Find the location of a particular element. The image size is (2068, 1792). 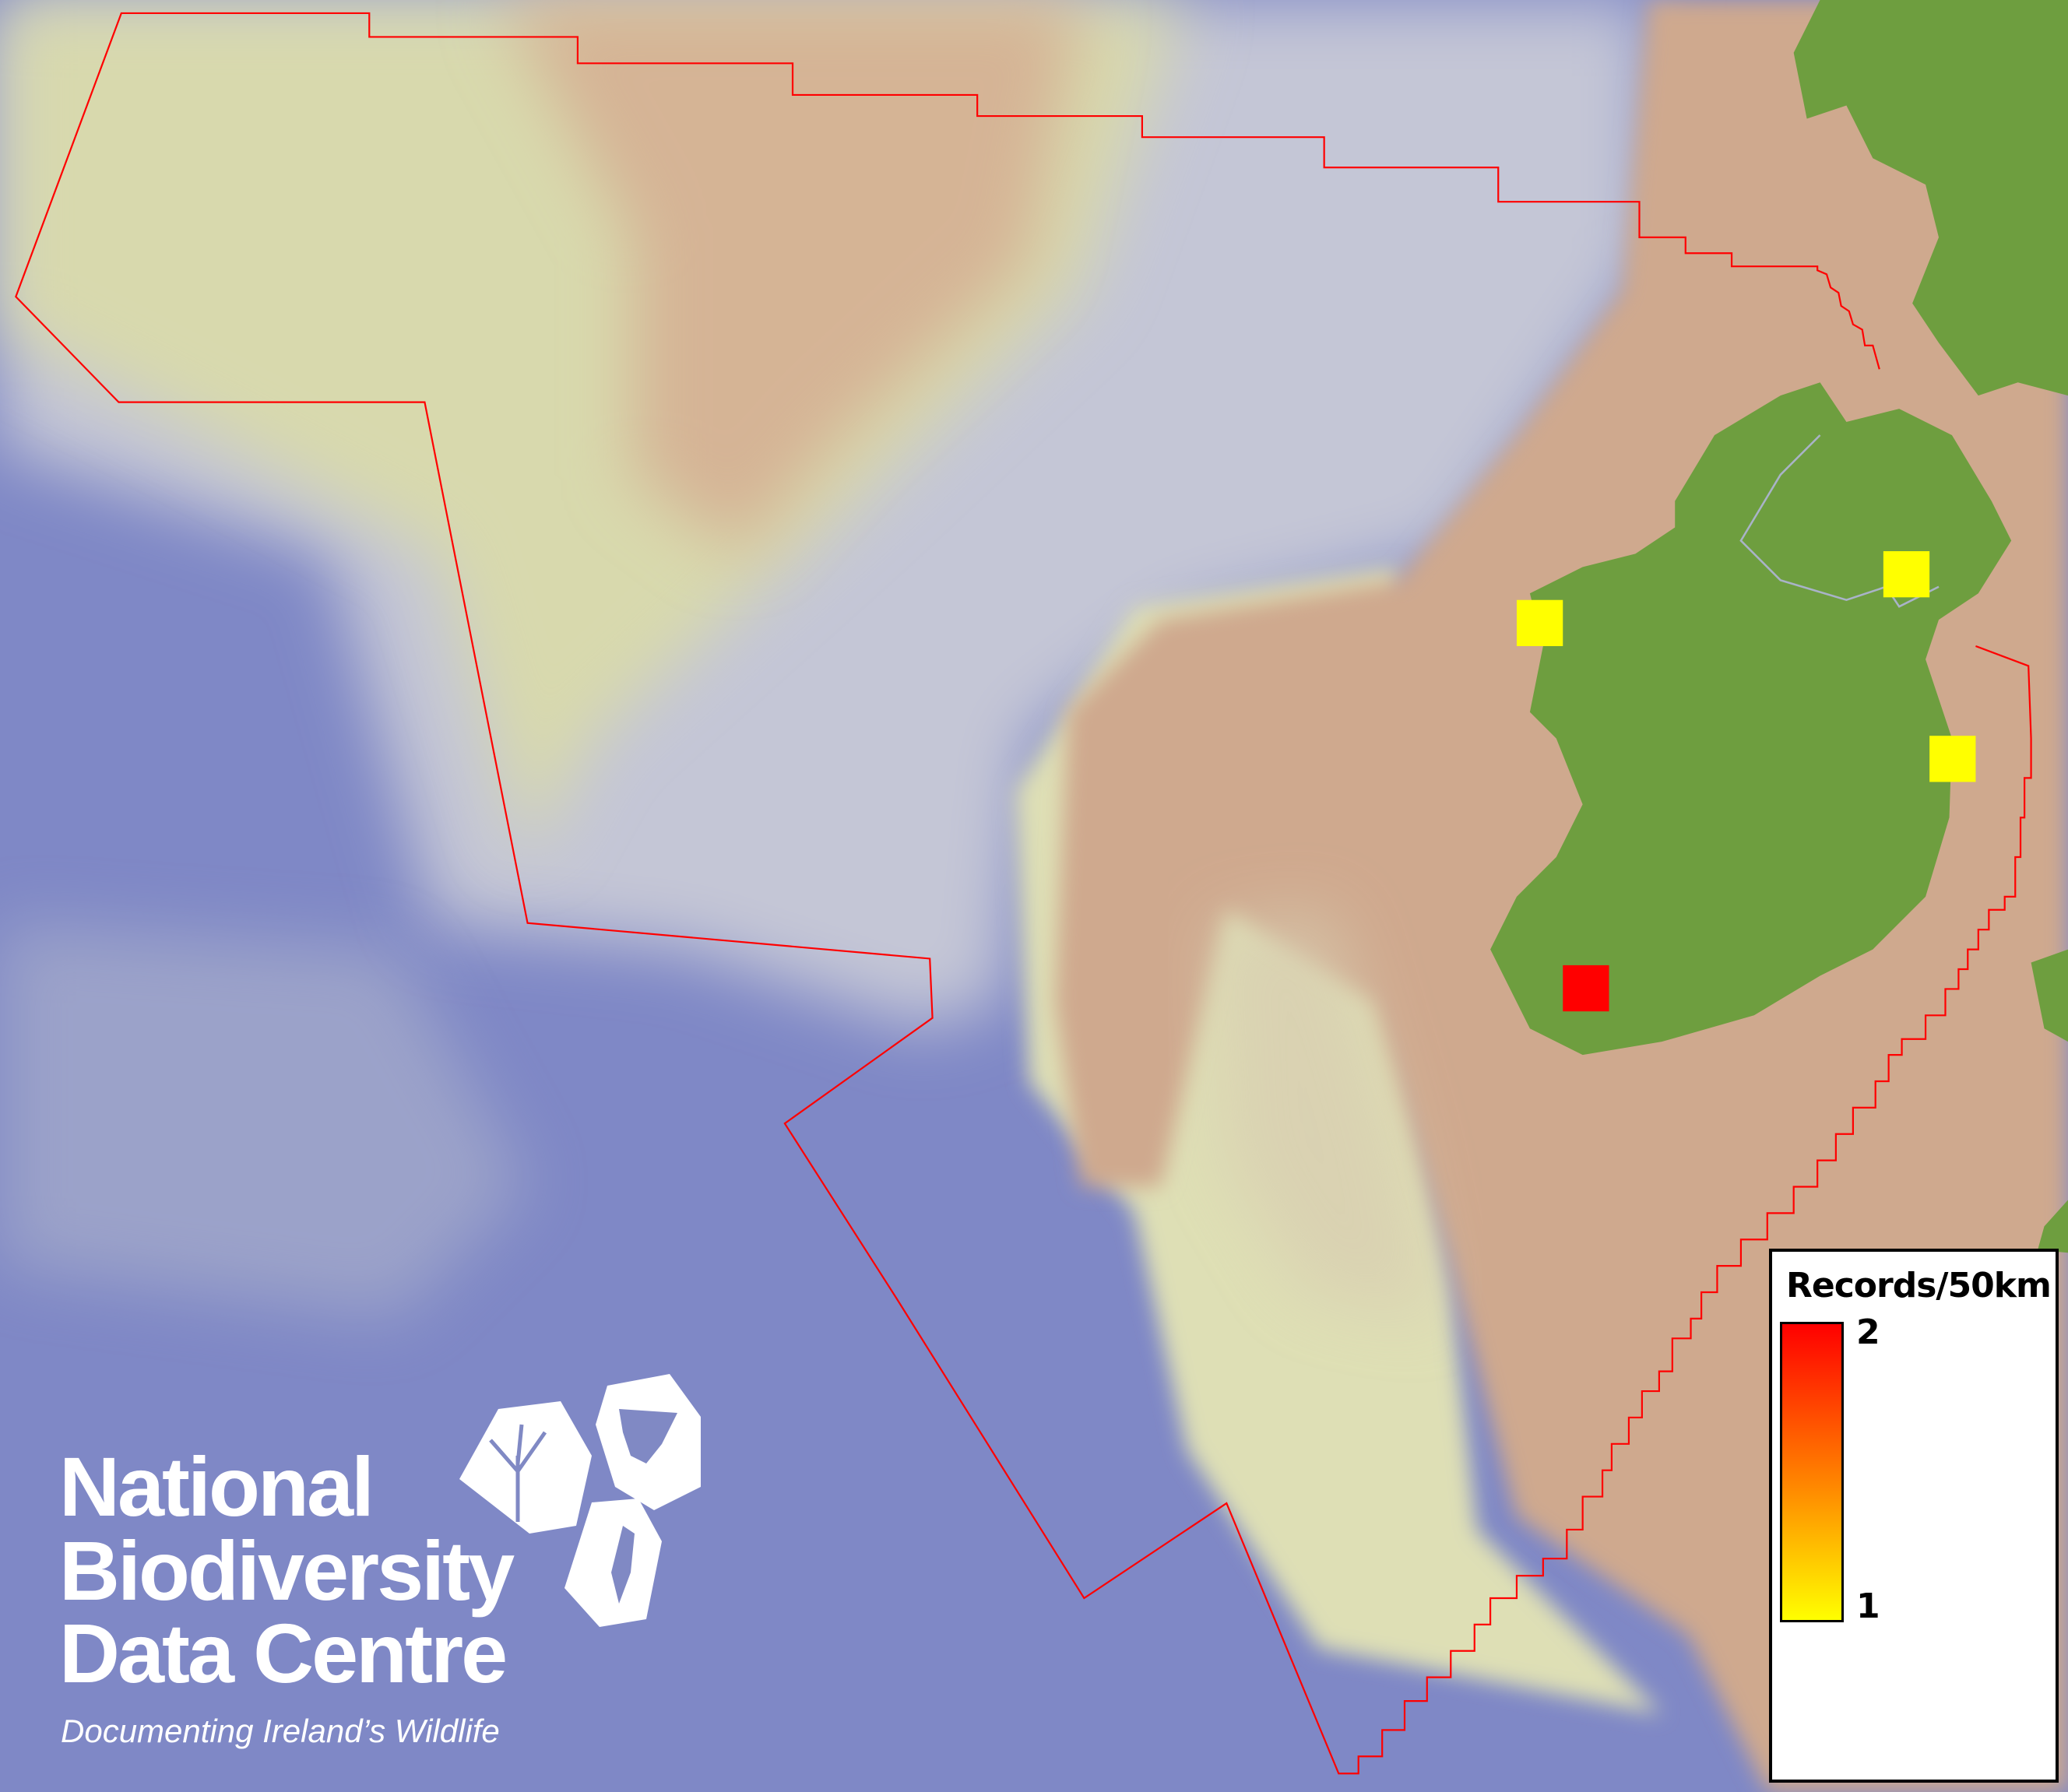

seahorse-hexagon-icon is located at coordinates (613, 1563).